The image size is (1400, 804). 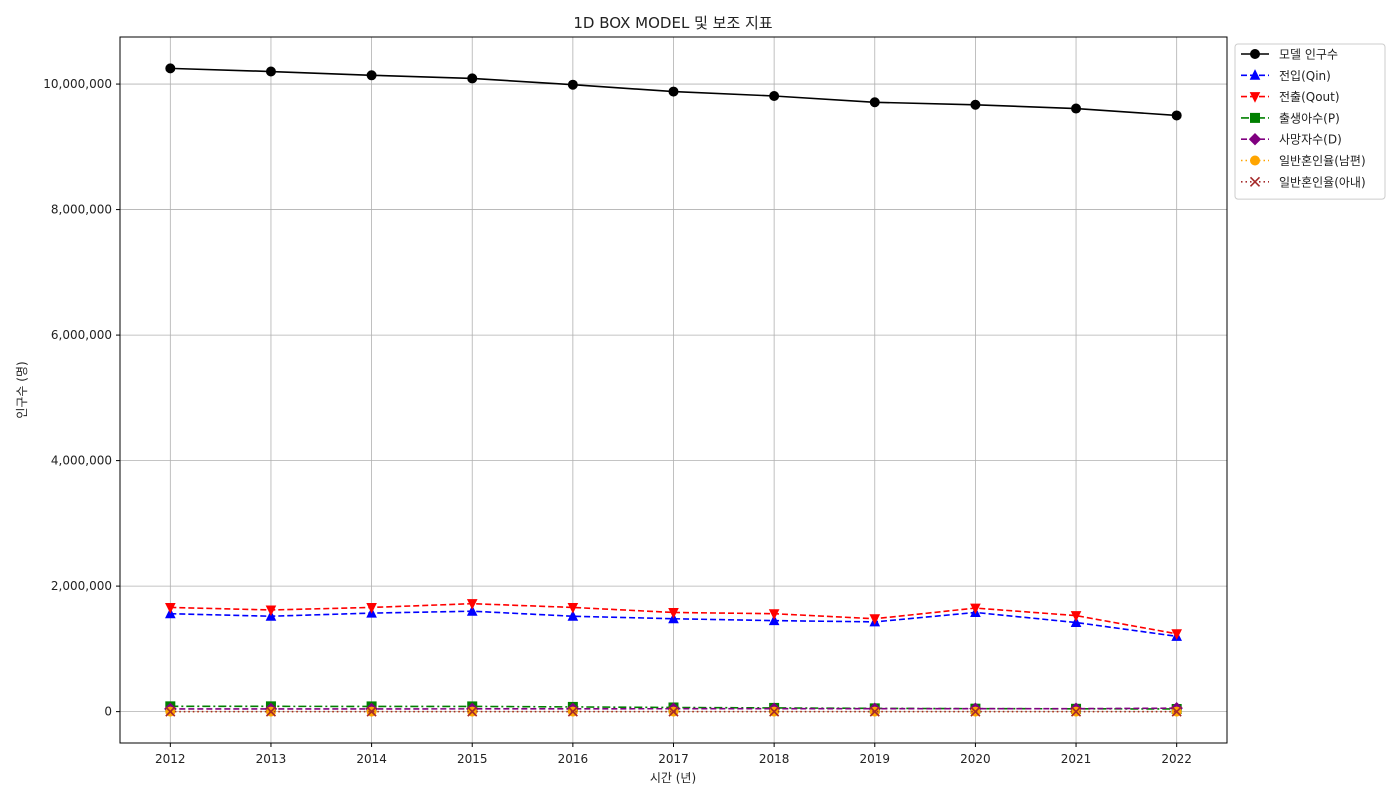 What do you see at coordinates (1076, 759) in the screenshot?
I see `x-tick-label: 2021` at bounding box center [1076, 759].